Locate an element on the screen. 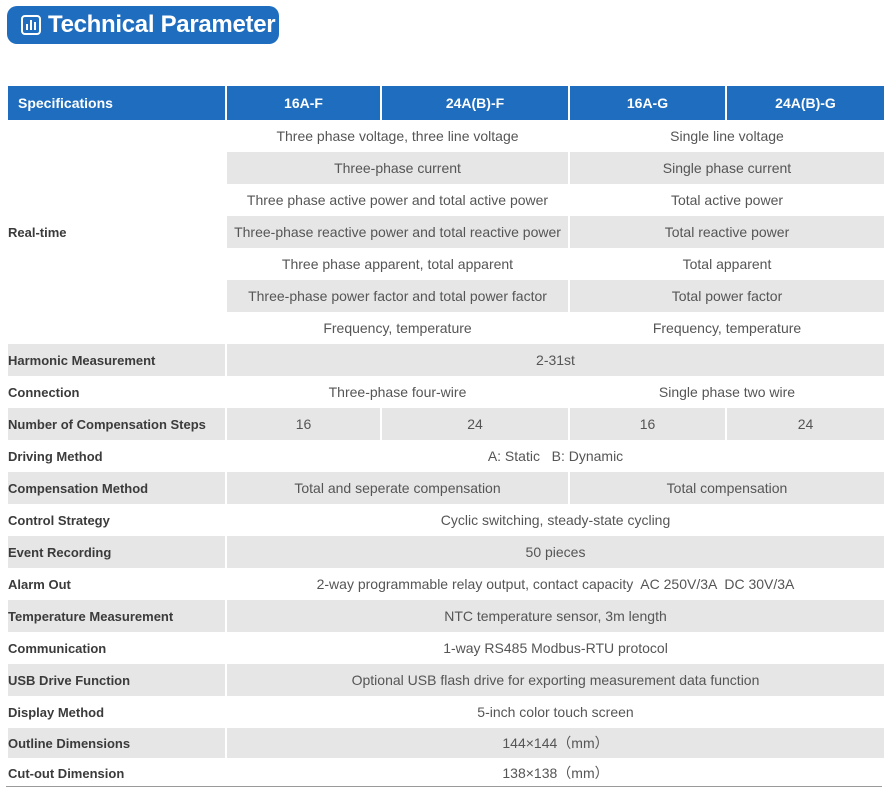 This screenshot has height=792, width=889. bar-chart-icon is located at coordinates (31, 25).